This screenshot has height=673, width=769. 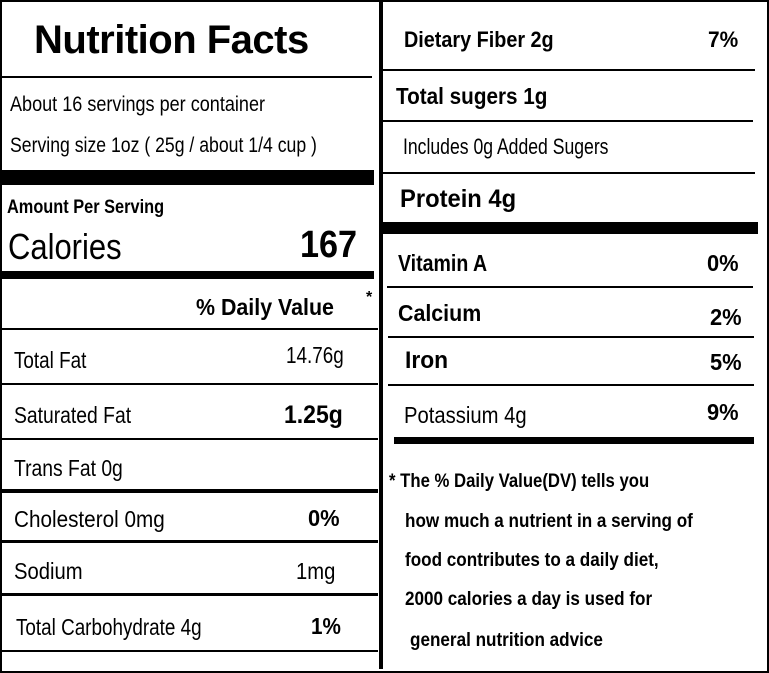 I want to click on sodium-value: 1mg, so click(x=316, y=571).